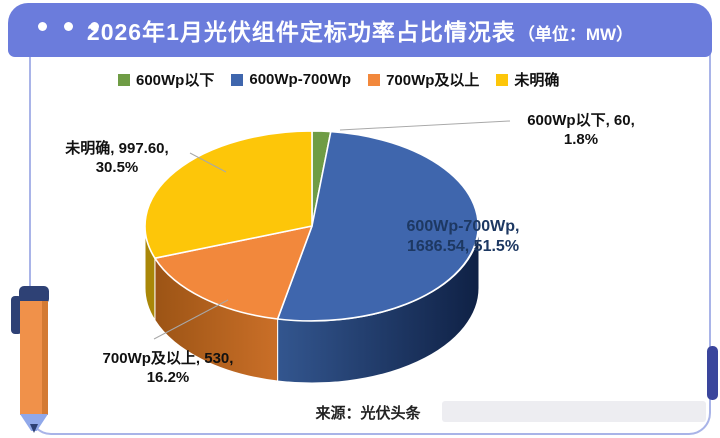 The height and width of the screenshot is (438, 720). What do you see at coordinates (368, 413) in the screenshot?
I see `source-caption: 来源：光伏头条` at bounding box center [368, 413].